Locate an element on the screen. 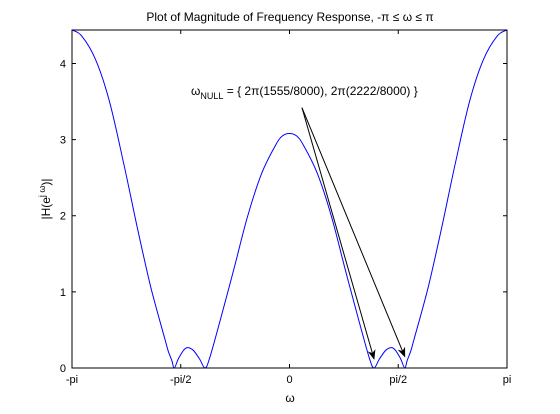 This screenshot has height=414, width=560. y-label-superscript: j ω is located at coordinates (42, 192).